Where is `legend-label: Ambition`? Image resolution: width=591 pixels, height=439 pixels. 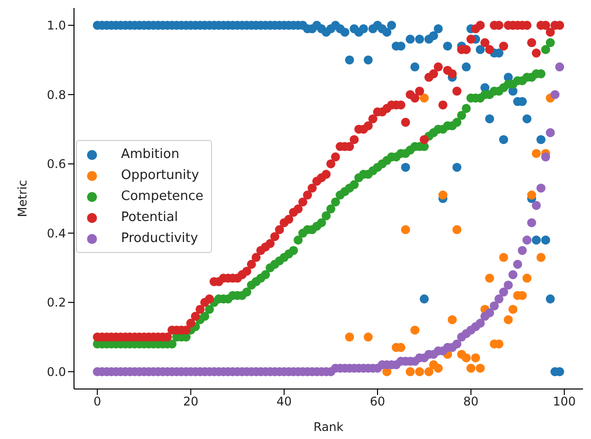 legend-label: Ambition is located at coordinates (150, 154).